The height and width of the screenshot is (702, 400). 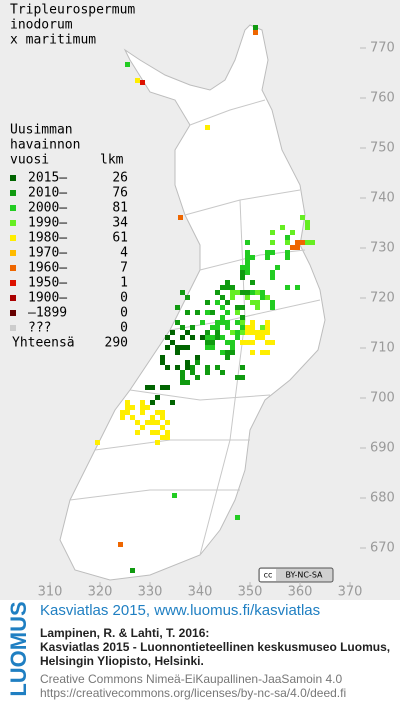 What do you see at coordinates (124, 283) in the screenshot?
I see `legend-count: 1` at bounding box center [124, 283].